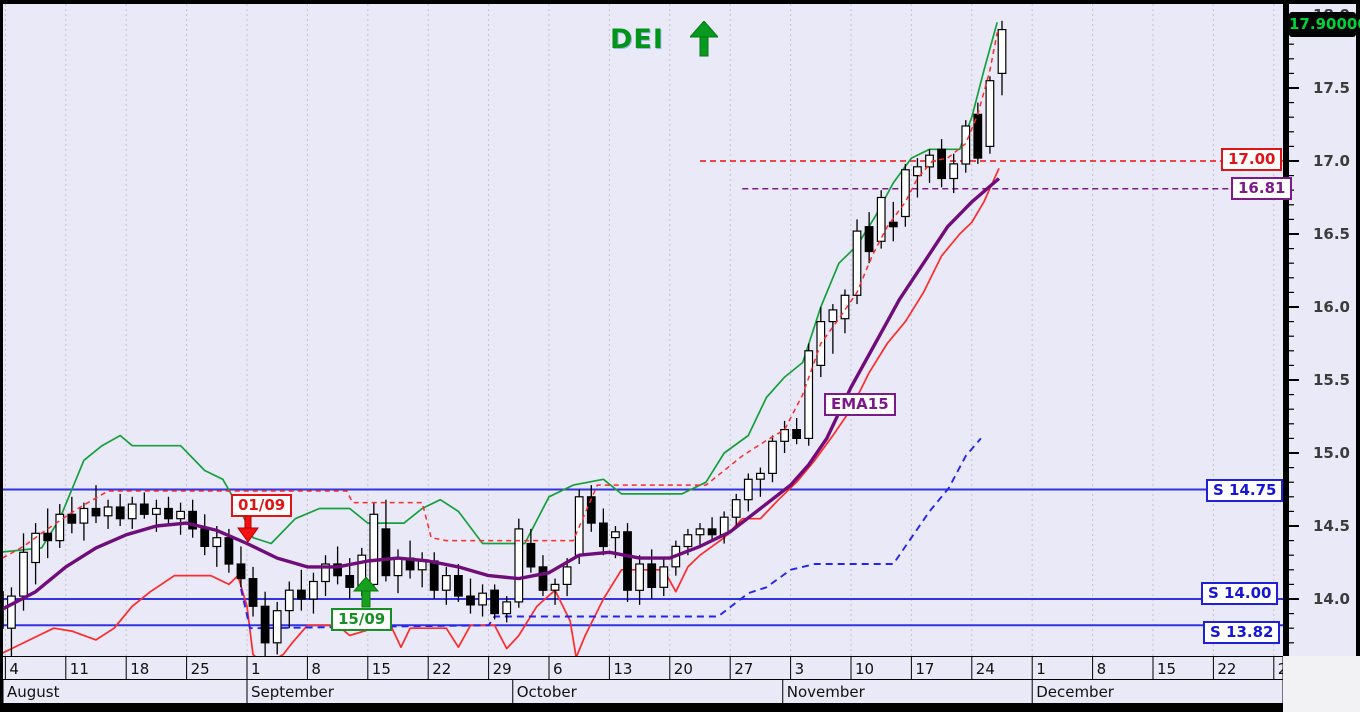 This screenshot has height=712, width=1360. What do you see at coordinates (200, 669) in the screenshot?
I see `svg-text: 25` at bounding box center [200, 669].